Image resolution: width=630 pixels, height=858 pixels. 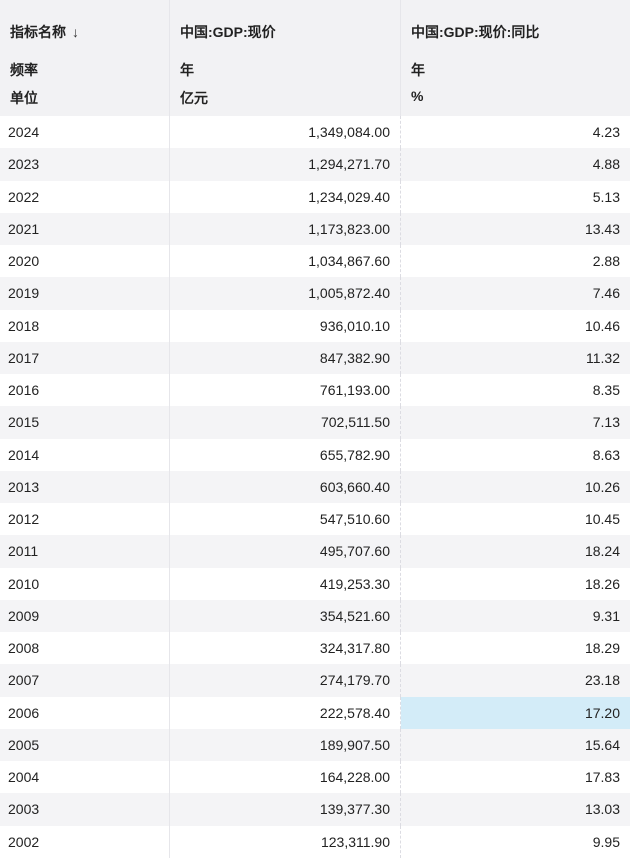 What do you see at coordinates (228, 32) in the screenshot?
I see `gdp-column-title: 中国:GDP:现价` at bounding box center [228, 32].